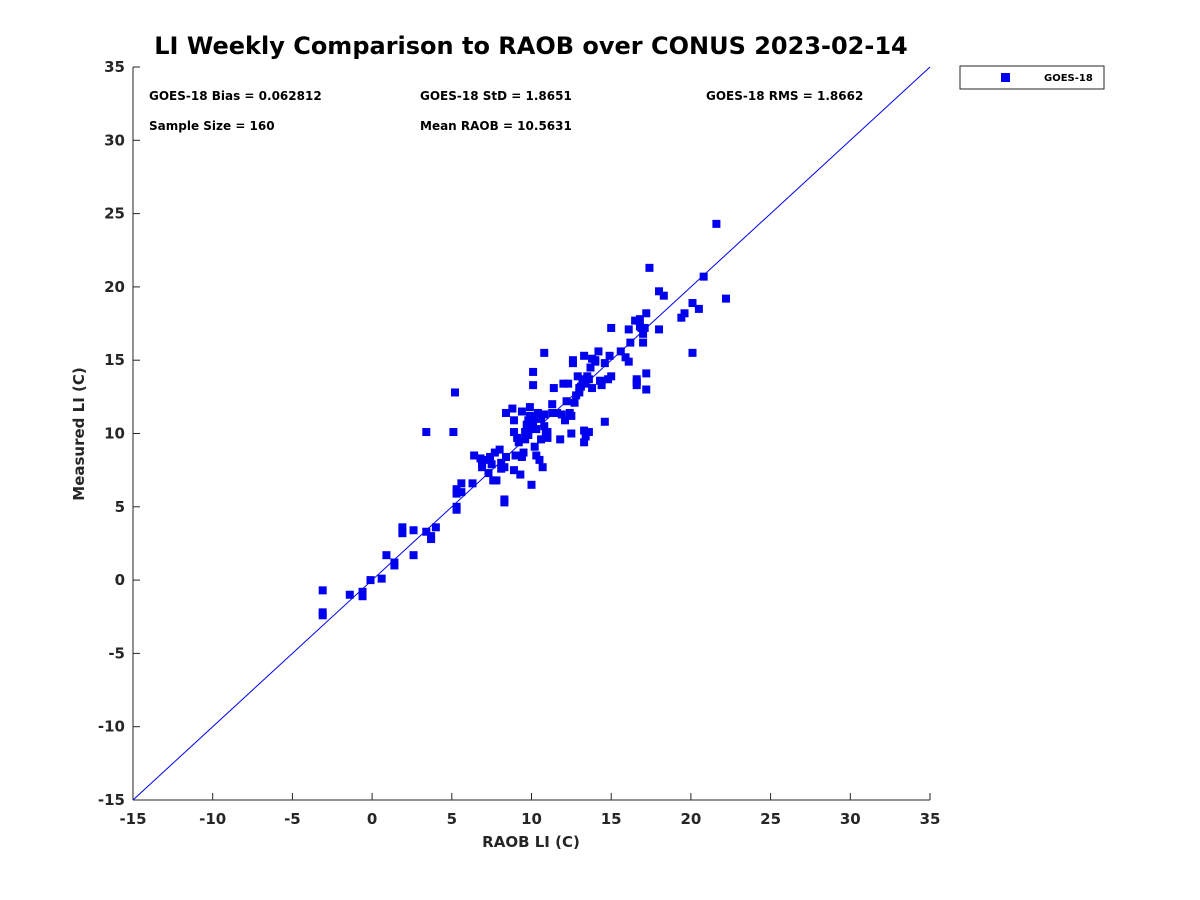 The image size is (1200, 900). I want to click on x-tick-label: 30, so click(850, 819).